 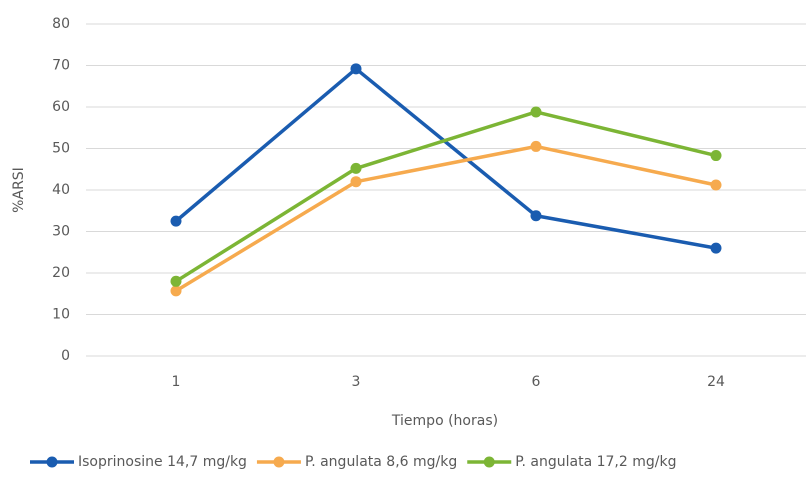 I want to click on x-tick-label: 1, so click(x=176, y=382).